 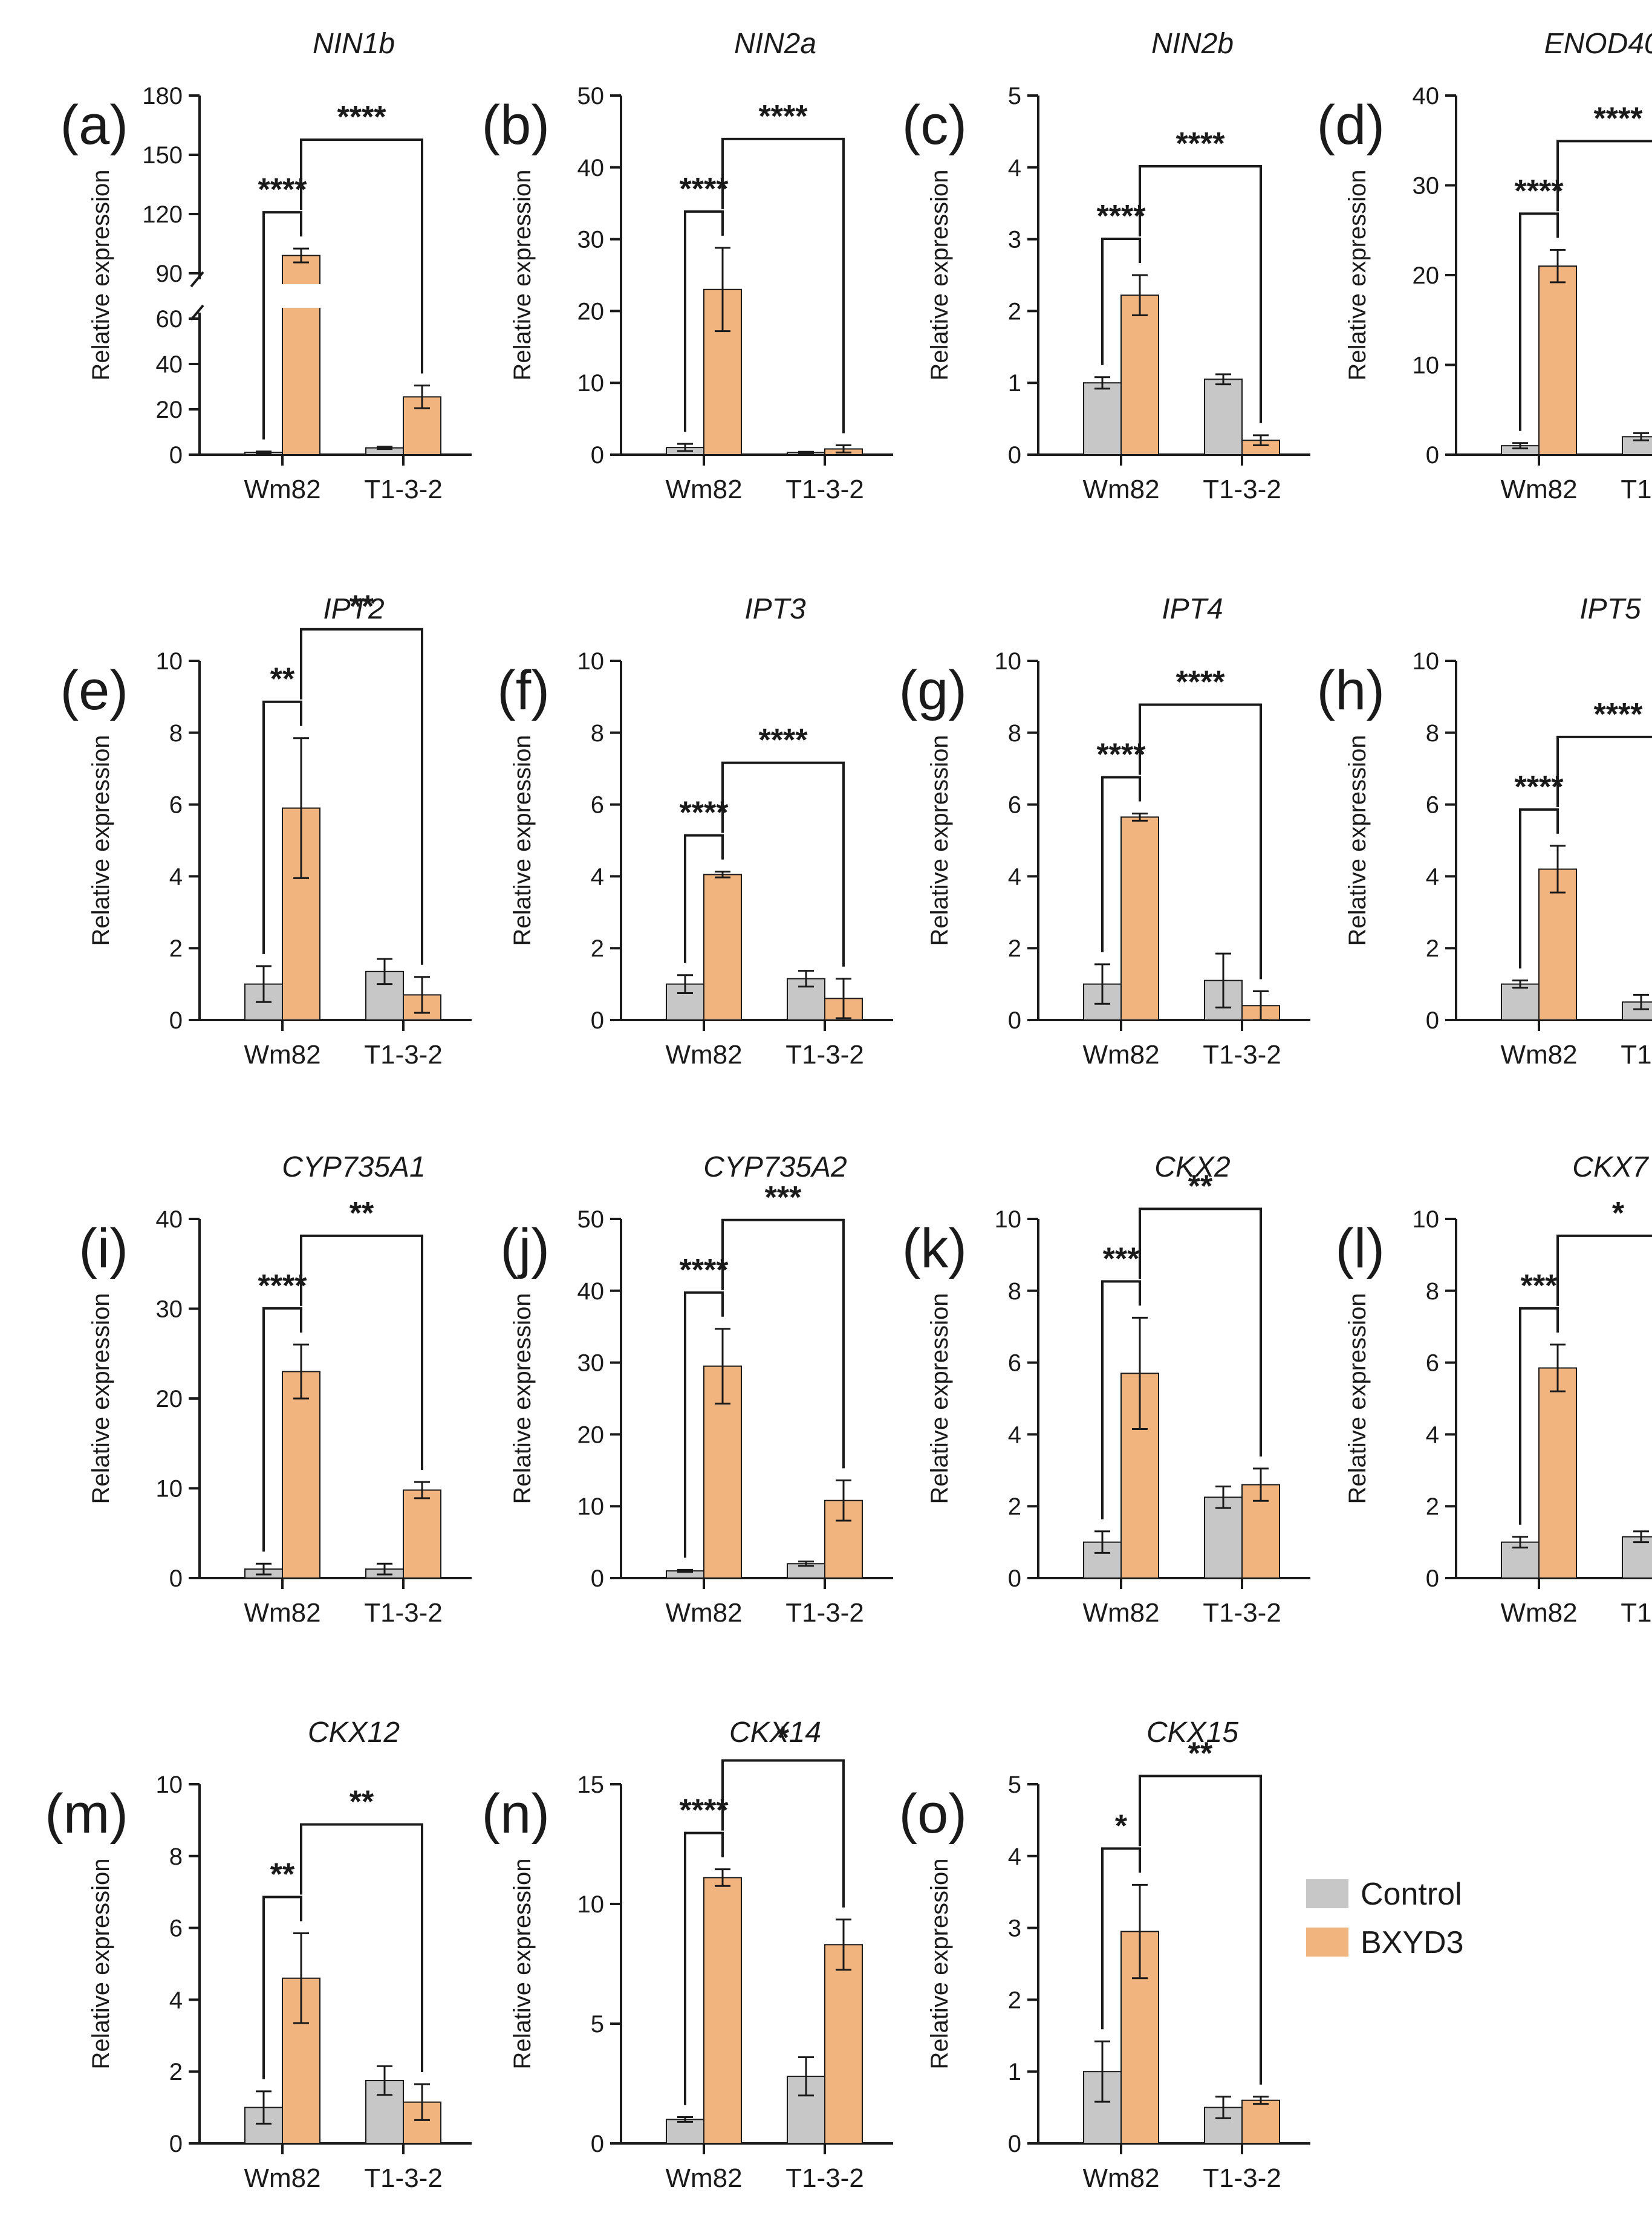 What do you see at coordinates (1351, 125) in the screenshot?
I see `panel-letter: (d)` at bounding box center [1351, 125].